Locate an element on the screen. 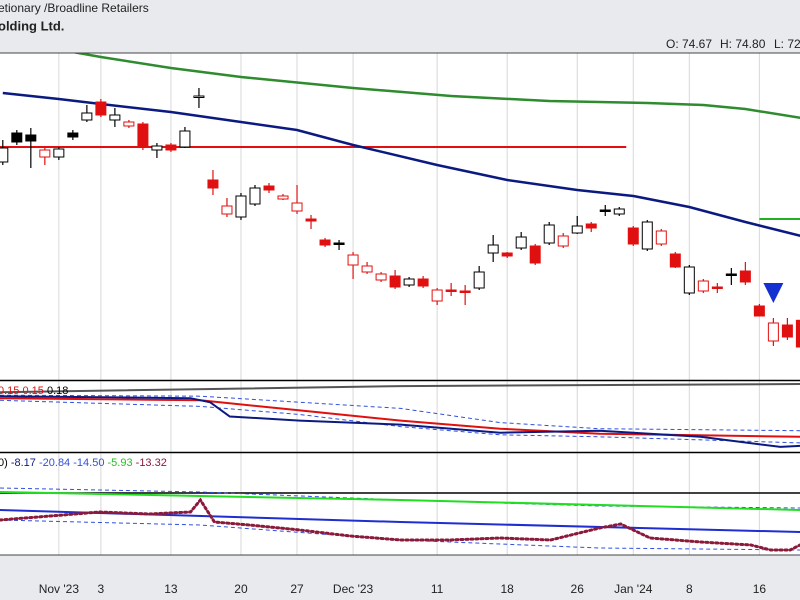  indicator-value: -20.84 is located at coordinates (54, 463).